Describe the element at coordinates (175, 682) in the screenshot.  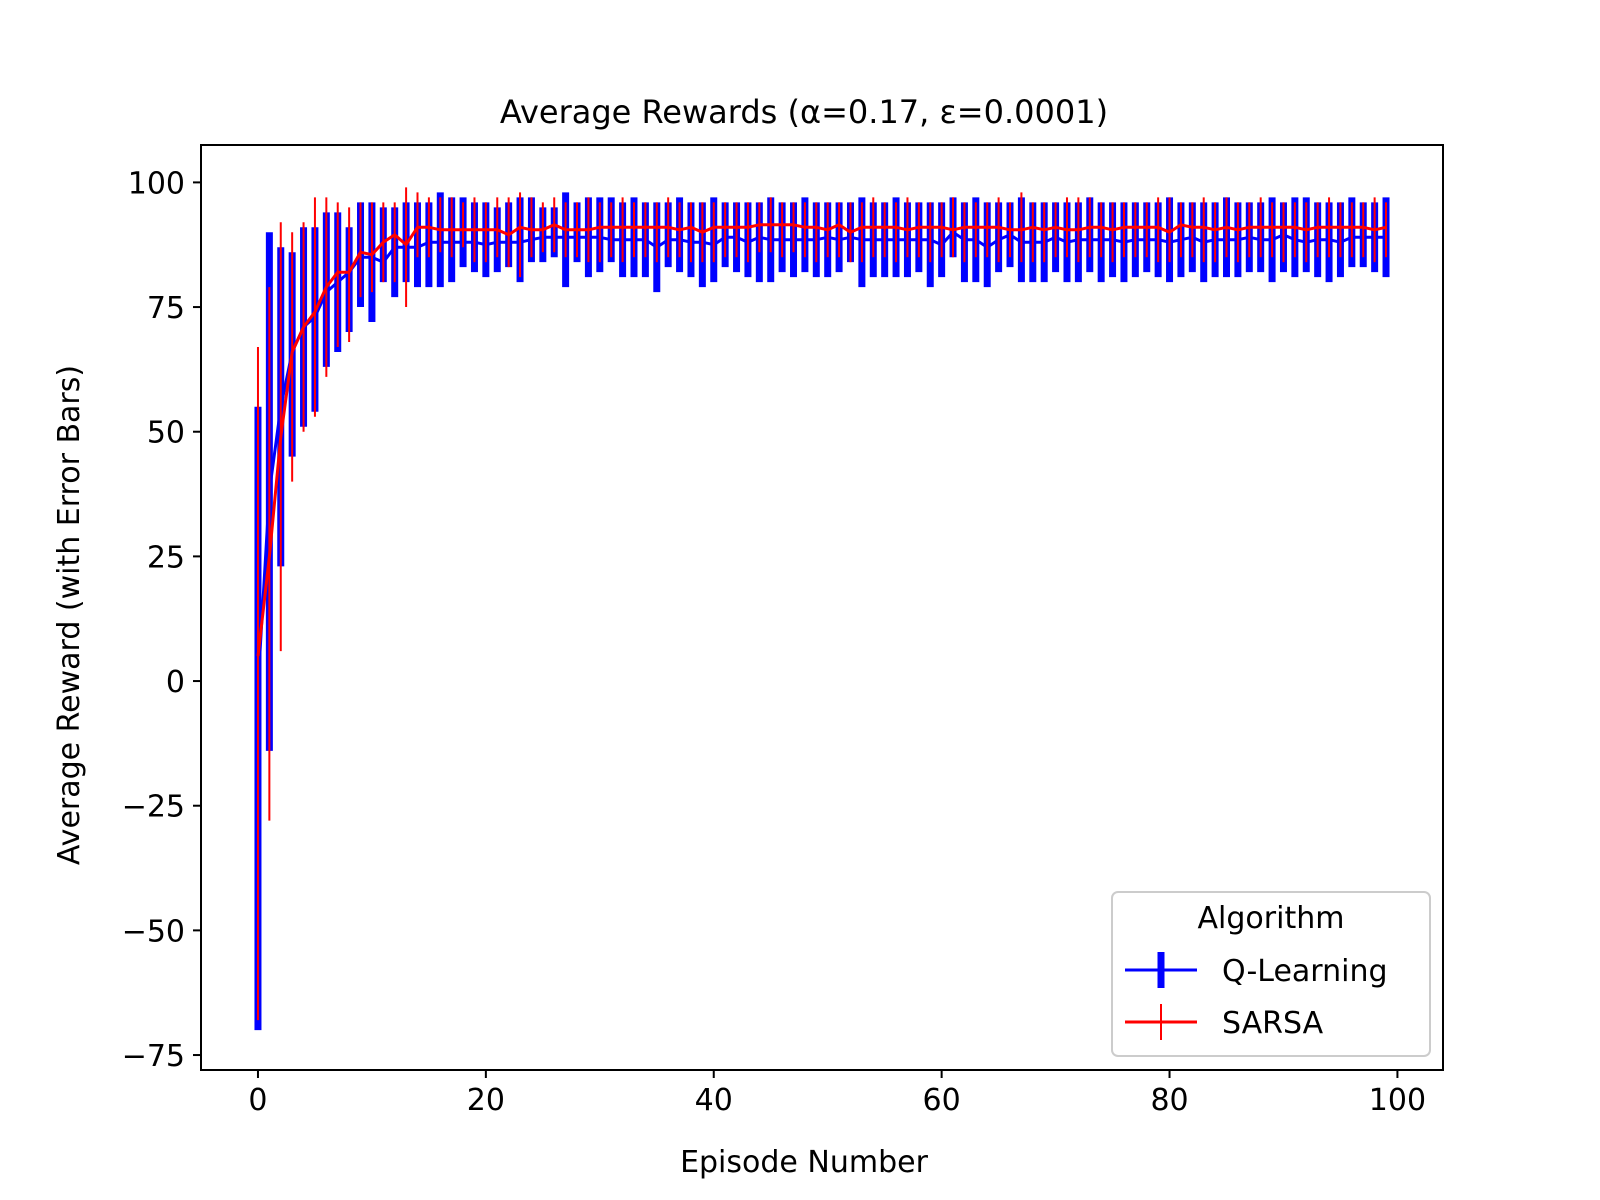
I see `y-tick-label: 0` at that location.